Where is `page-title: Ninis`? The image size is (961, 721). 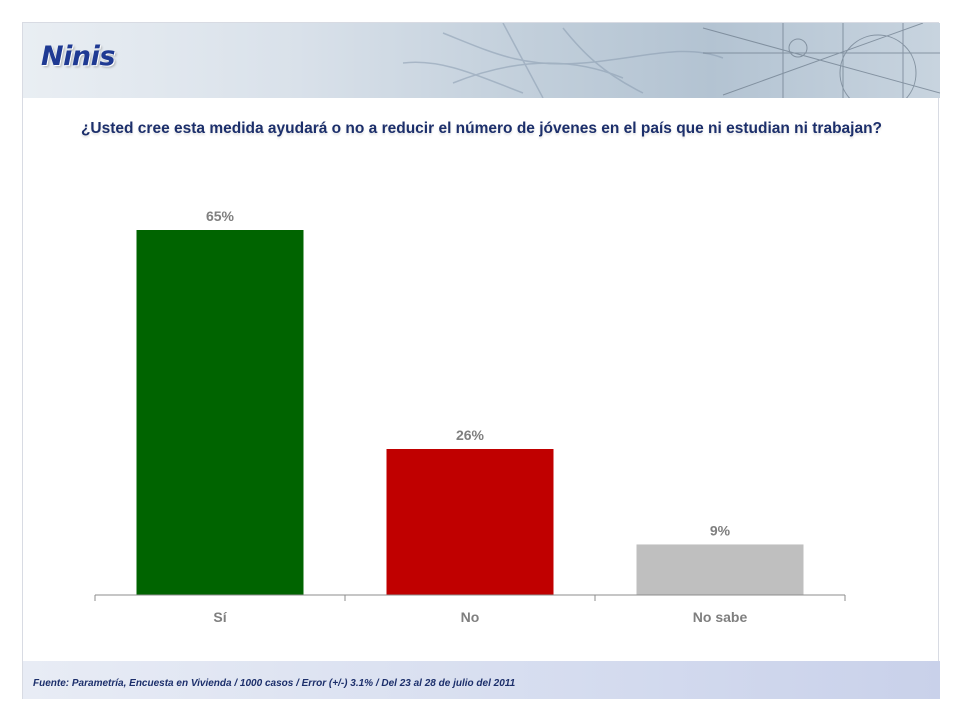 page-title: Ninis is located at coordinates (78, 56).